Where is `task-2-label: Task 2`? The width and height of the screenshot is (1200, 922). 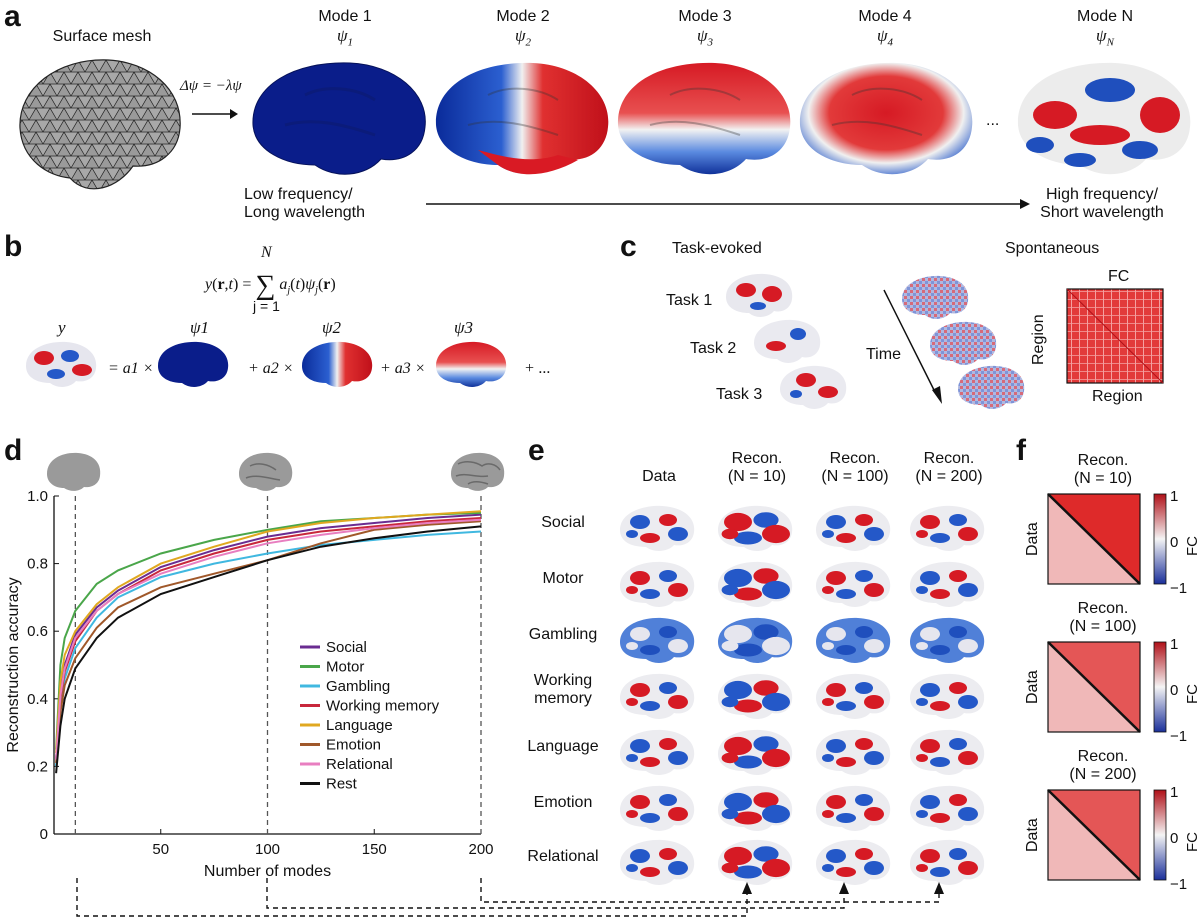
task-2-label: Task 2 is located at coordinates (713, 348).